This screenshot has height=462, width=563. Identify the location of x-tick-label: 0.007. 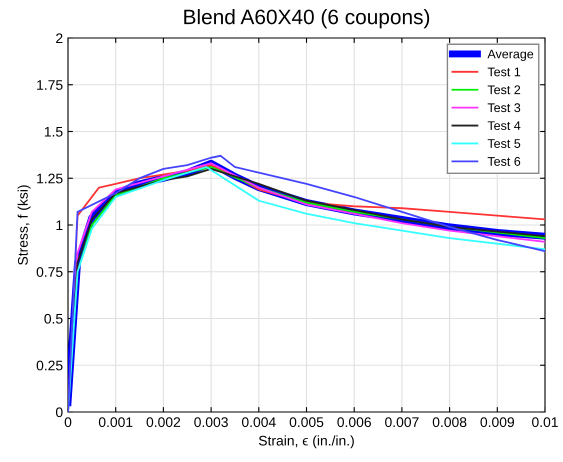
(402, 422).